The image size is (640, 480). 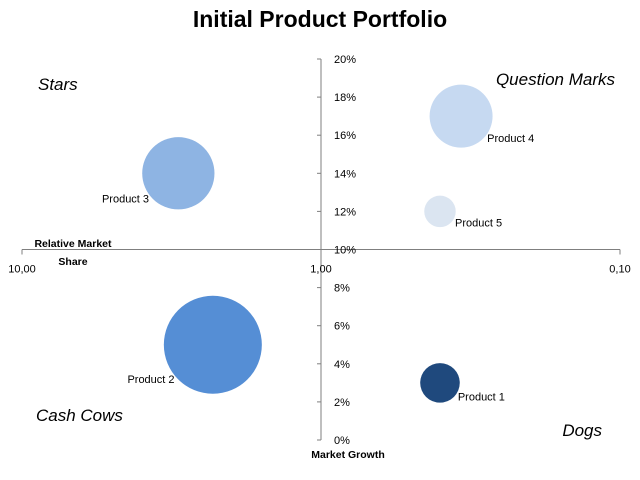 I want to click on x-axis-title: Relative Market Share, so click(x=73, y=253).